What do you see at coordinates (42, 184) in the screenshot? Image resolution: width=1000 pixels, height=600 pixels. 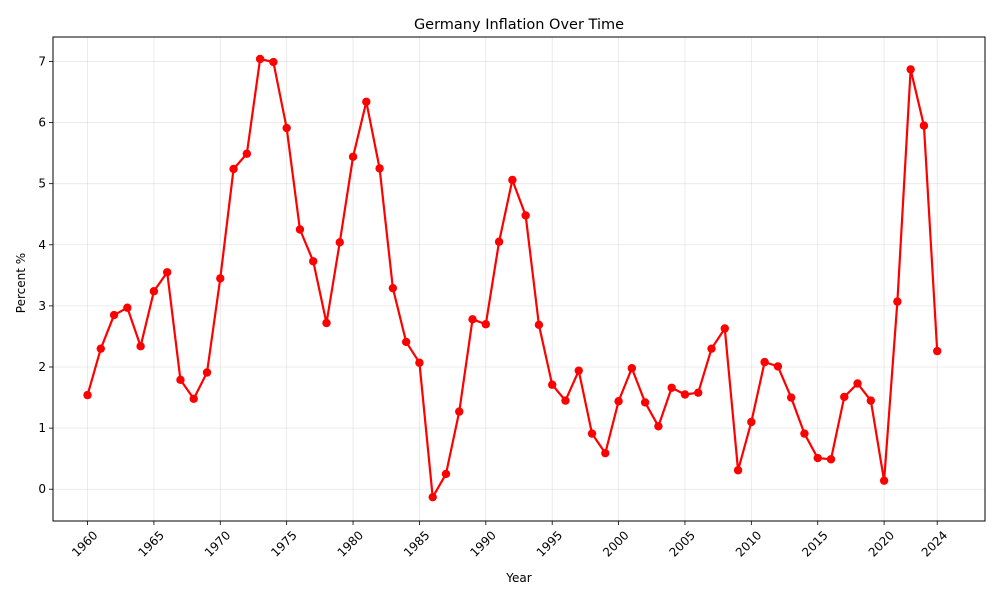 I see `y-tick-label: 5` at bounding box center [42, 184].